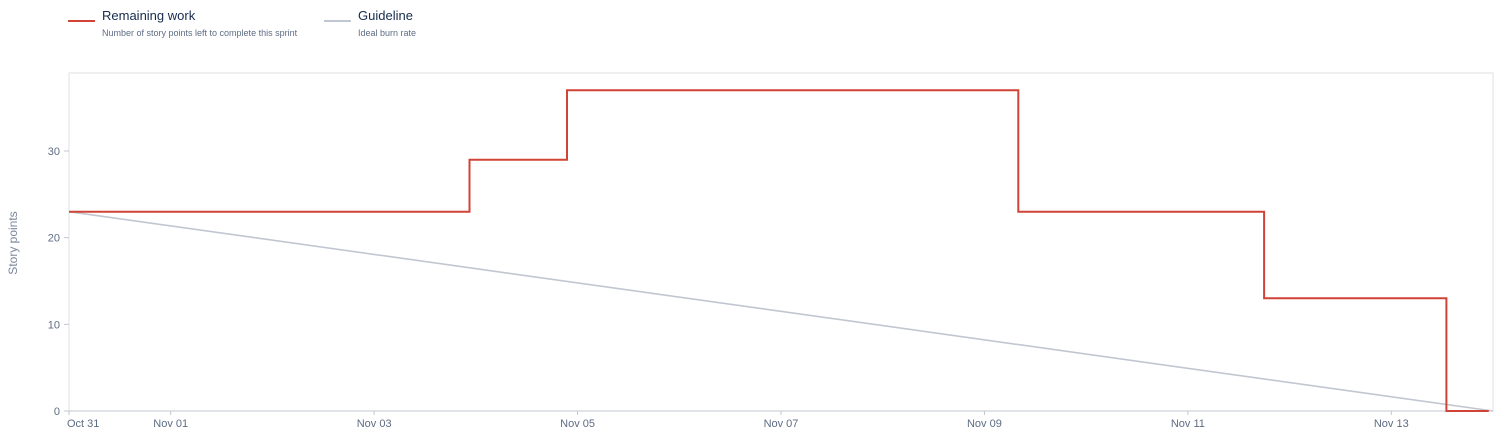  I want to click on y-tick-label: 0, so click(57, 412).